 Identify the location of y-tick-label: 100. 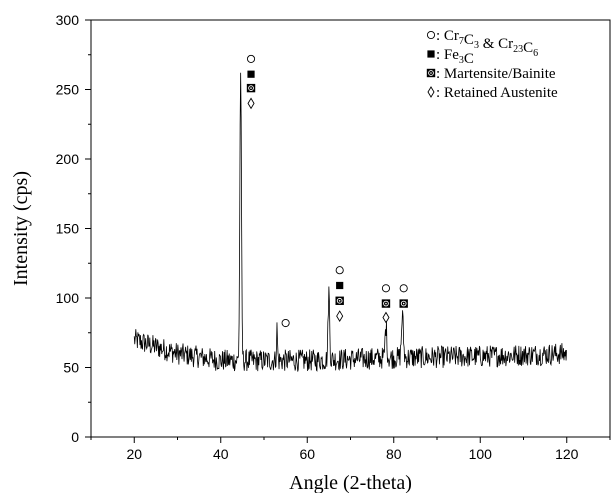
(68, 298).